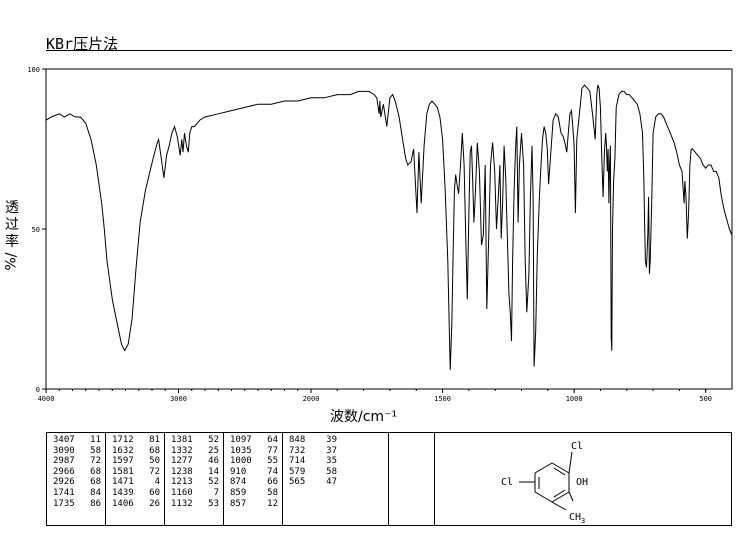  Describe the element at coordinates (64, 471) in the screenshot. I see `peak-wavenumber: 2966` at that location.